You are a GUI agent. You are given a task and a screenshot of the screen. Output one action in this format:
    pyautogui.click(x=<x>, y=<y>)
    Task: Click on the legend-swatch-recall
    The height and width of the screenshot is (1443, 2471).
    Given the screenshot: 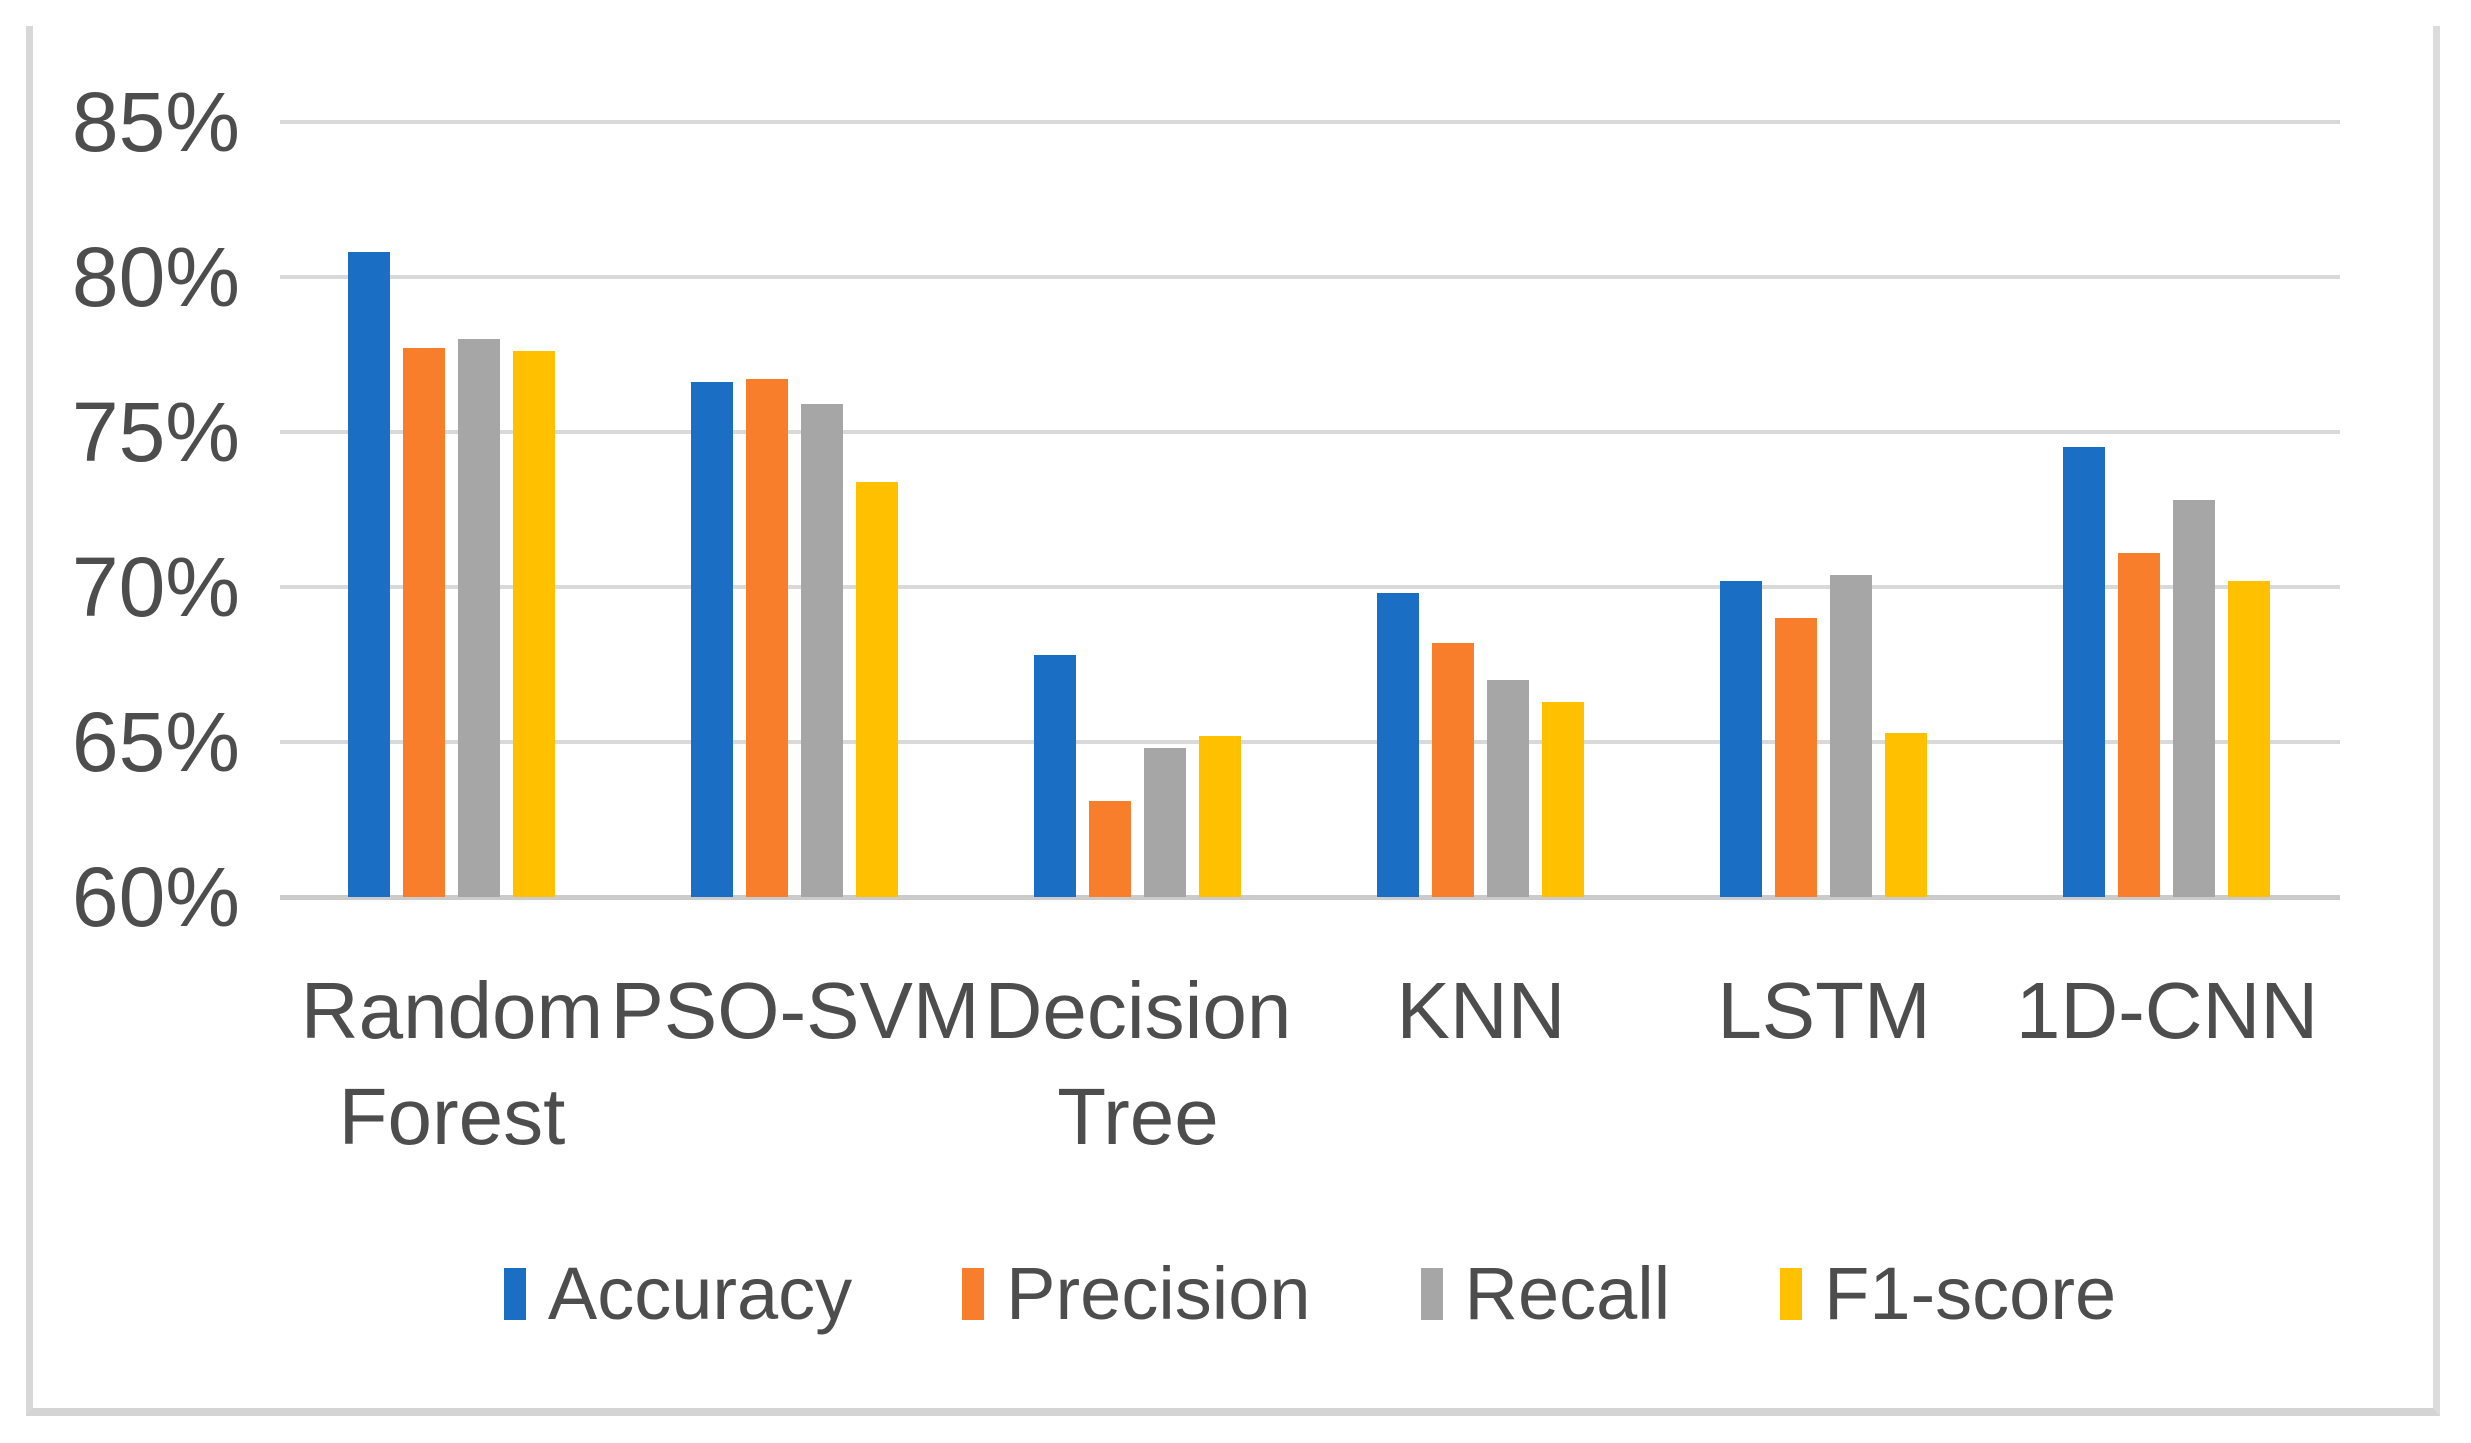 What is the action you would take?
    pyautogui.click(x=1431, y=1294)
    